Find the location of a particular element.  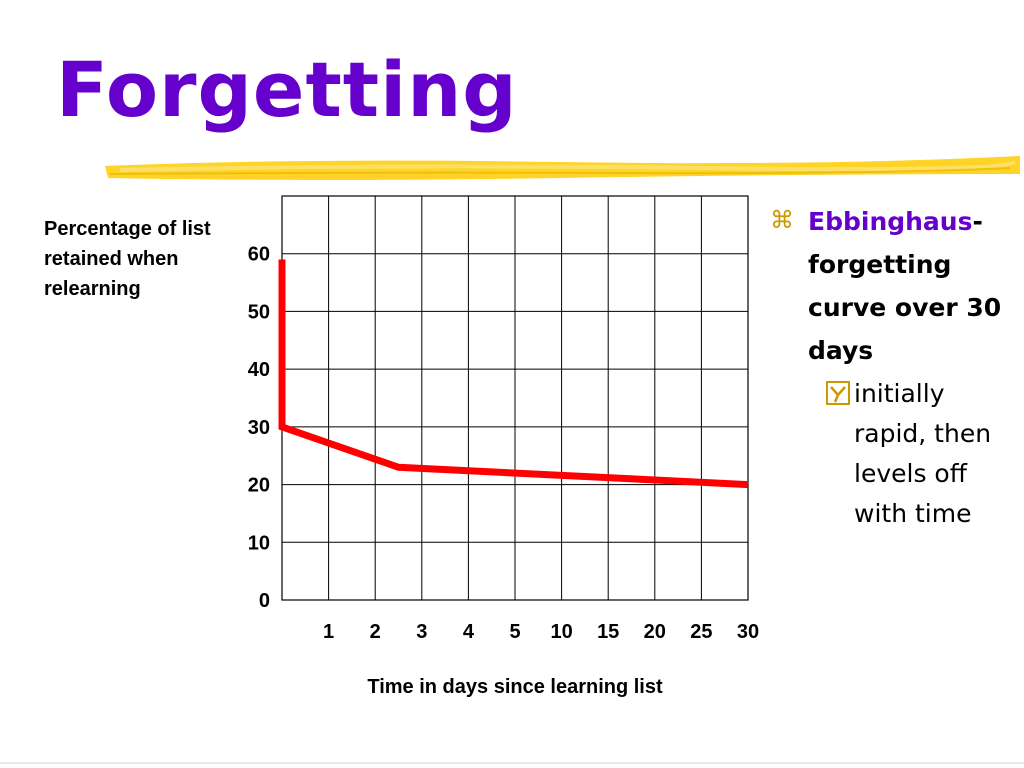

bottom-rule is located at coordinates (512, 763).